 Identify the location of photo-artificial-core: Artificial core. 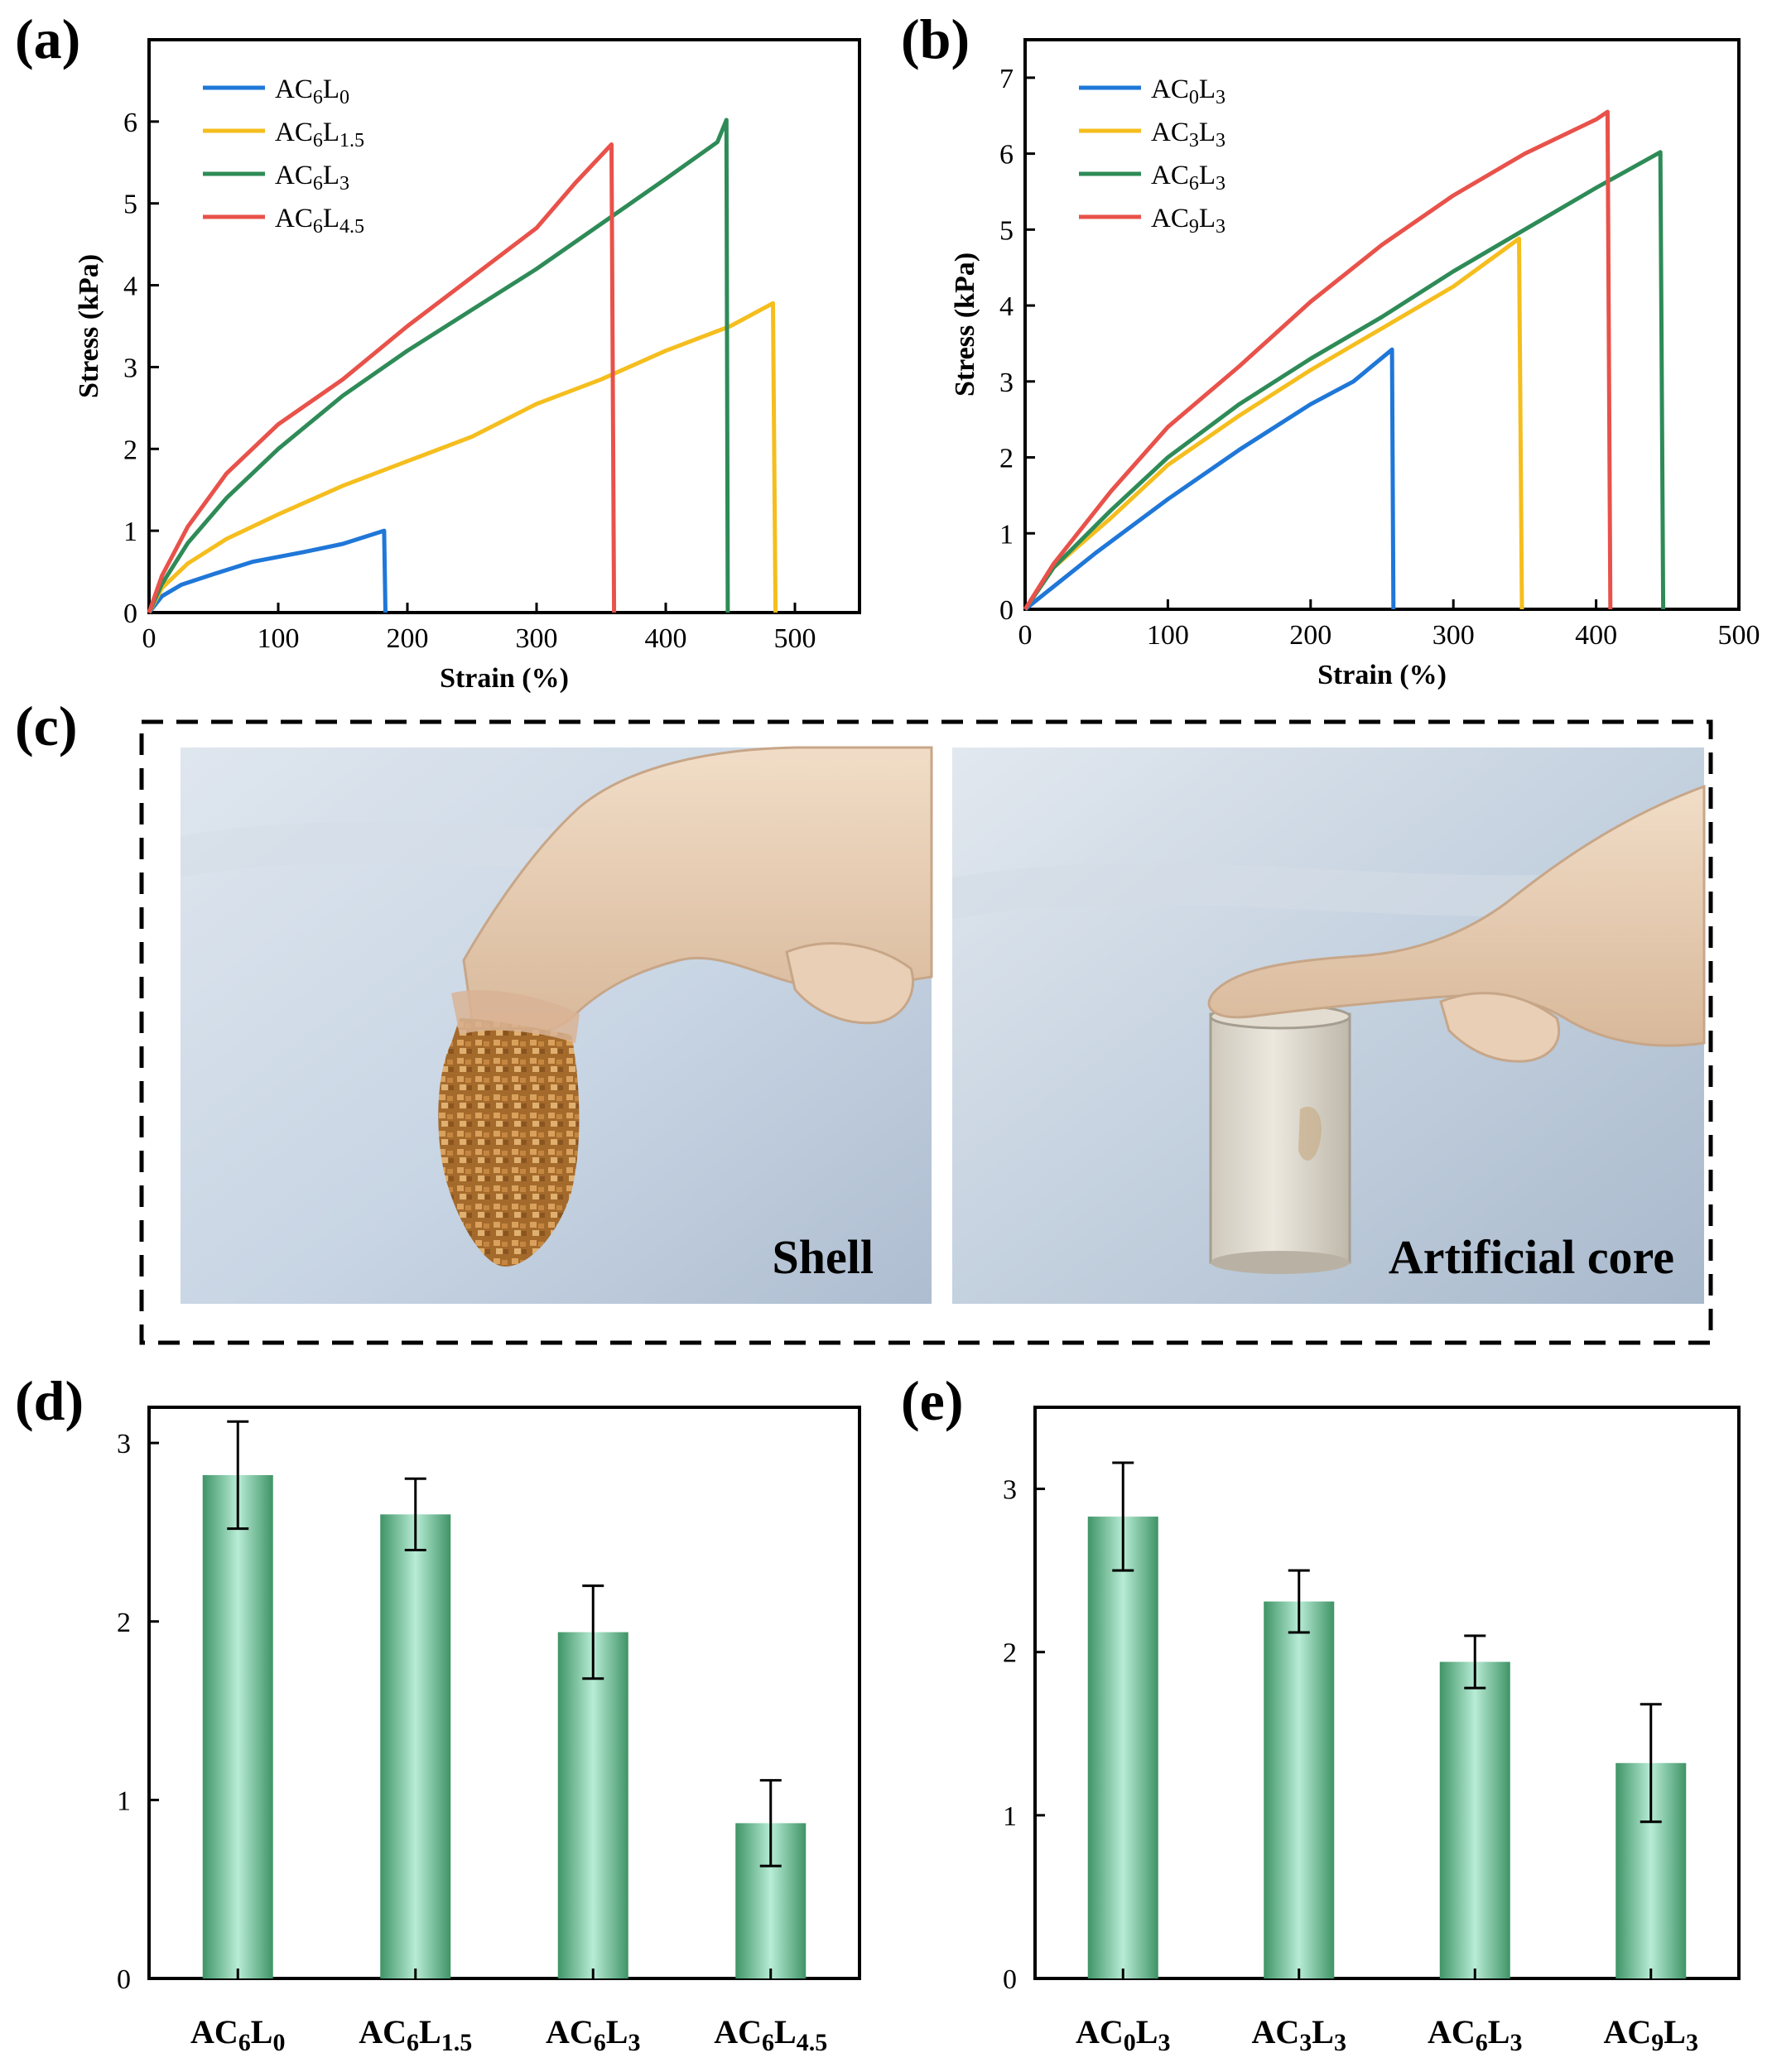
(1329, 1026).